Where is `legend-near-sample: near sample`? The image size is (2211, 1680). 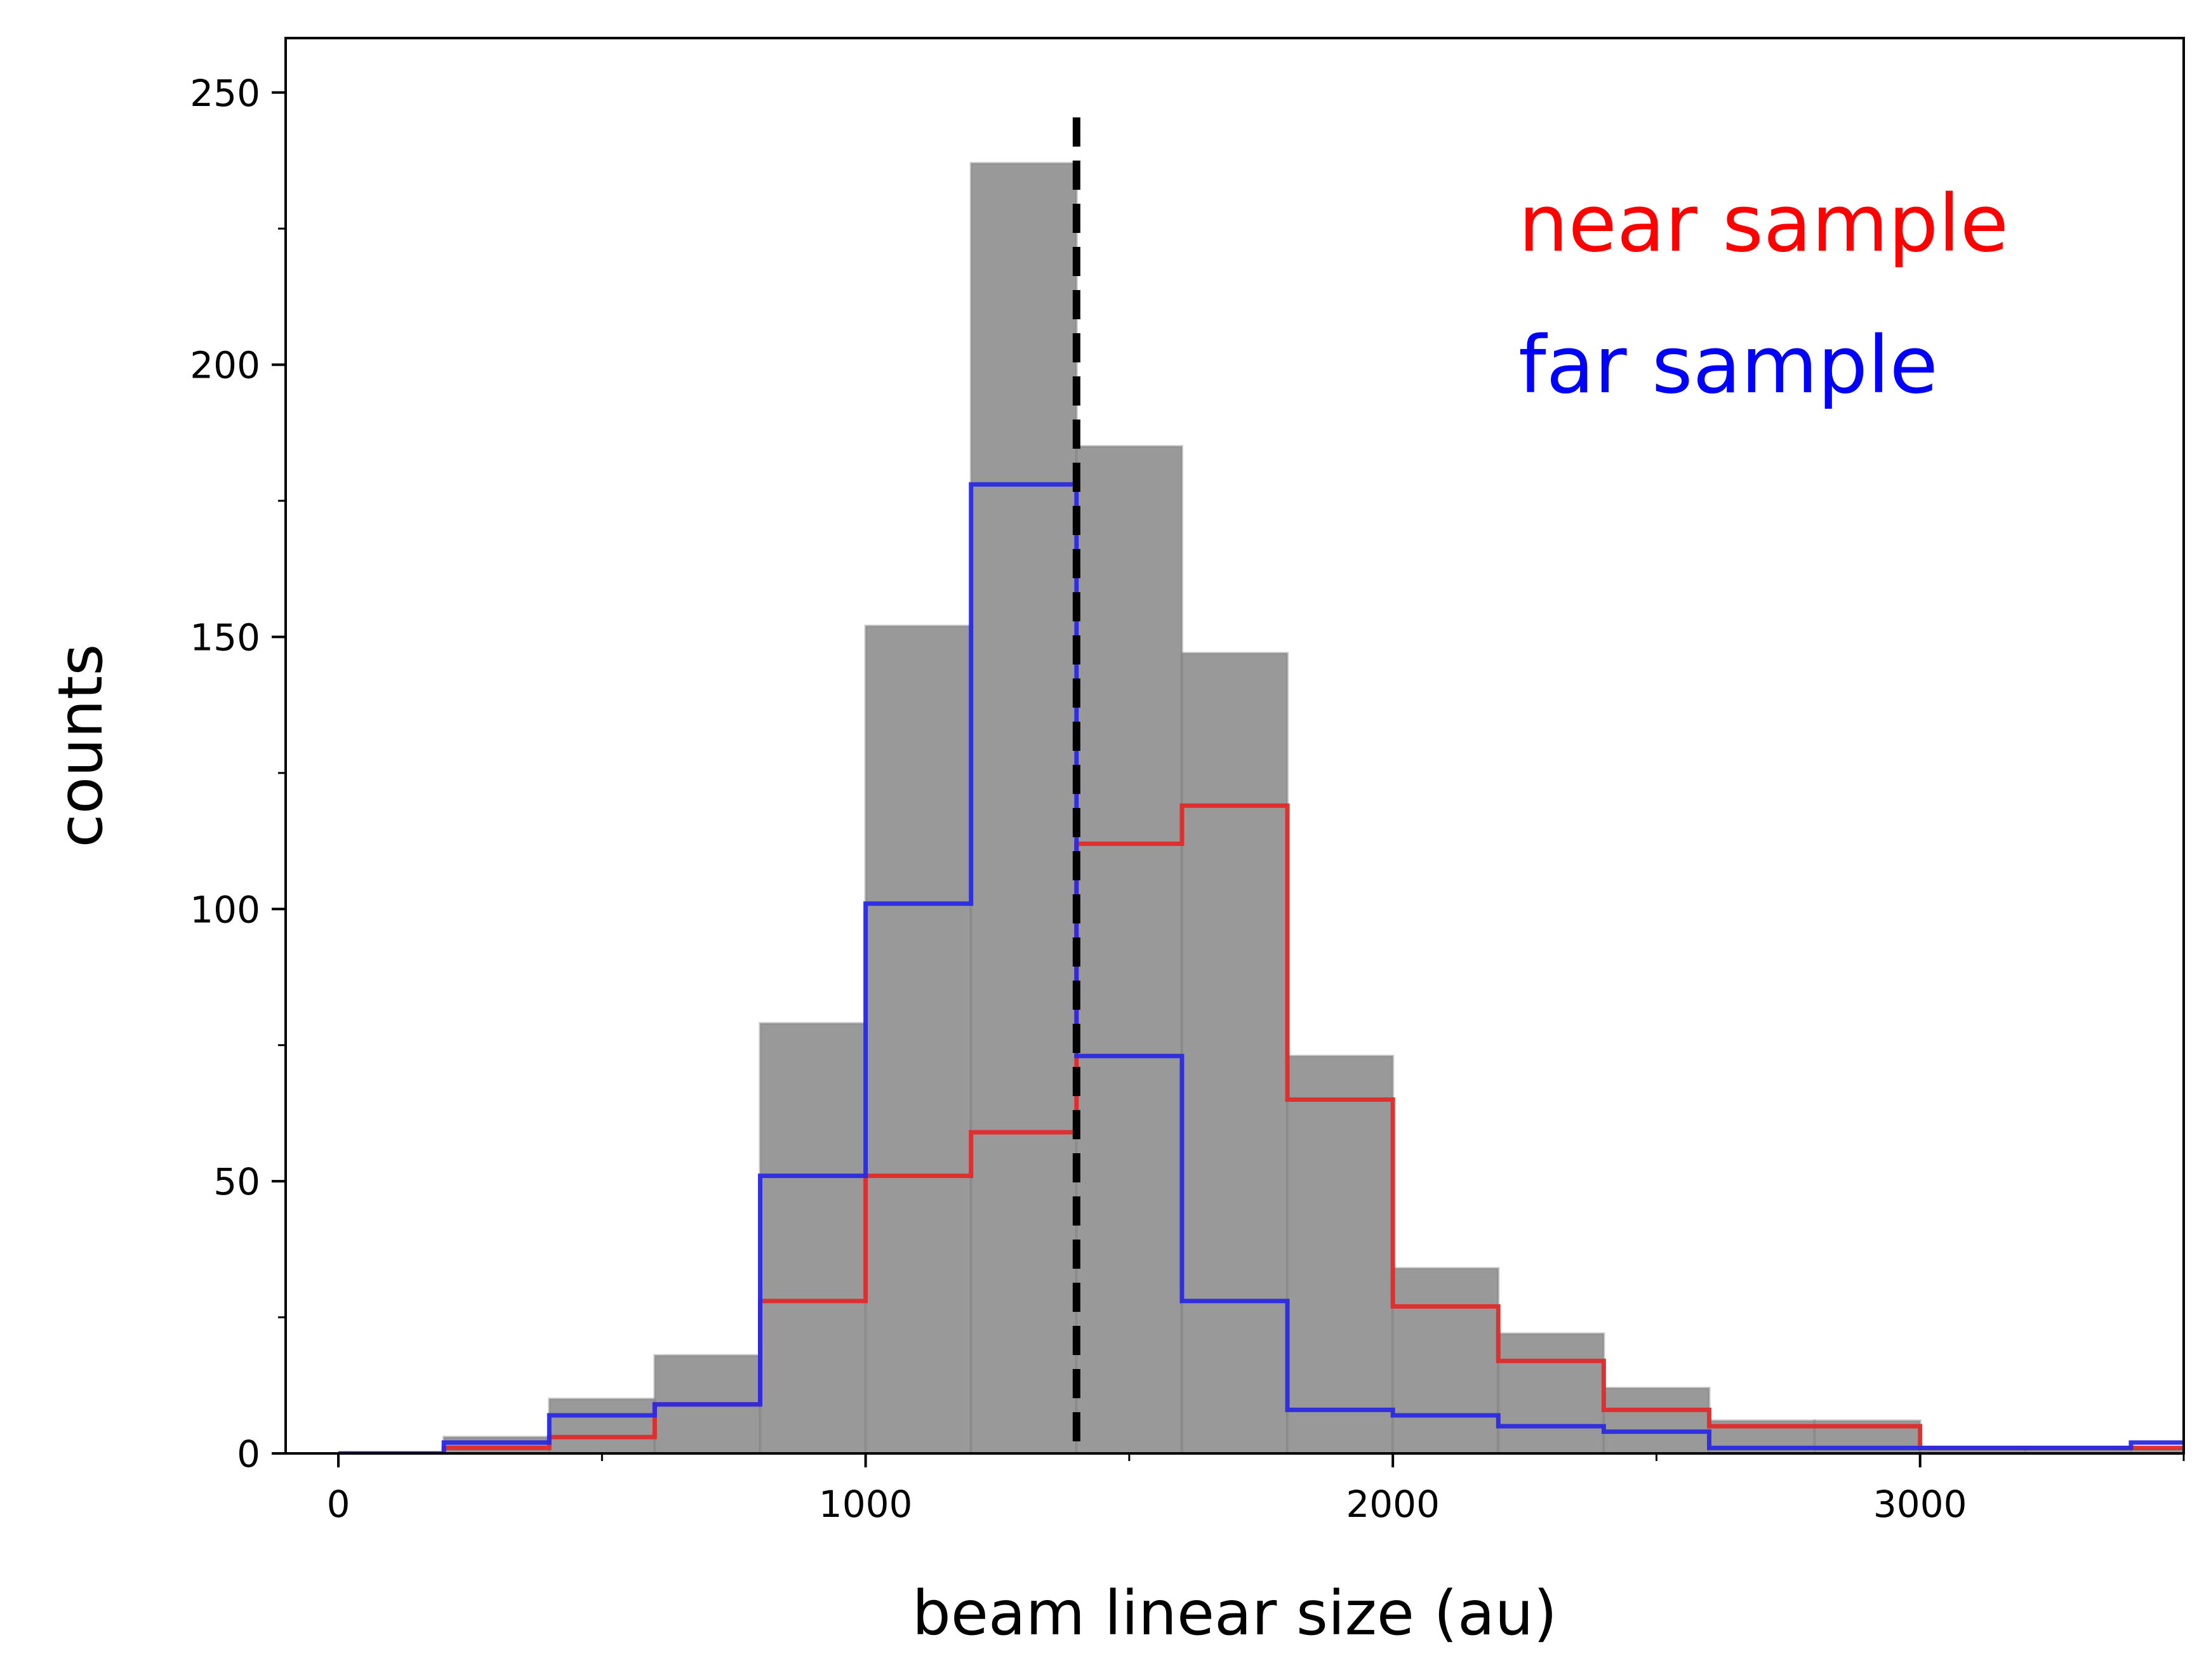 legend-near-sample: near sample is located at coordinates (1763, 224).